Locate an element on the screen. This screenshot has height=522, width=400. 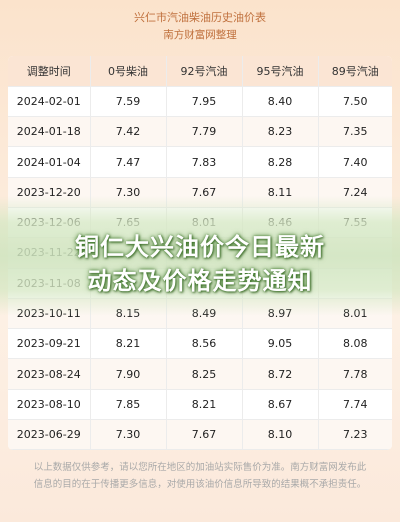
date-cell: 2024-01-18 is located at coordinates (49, 132).